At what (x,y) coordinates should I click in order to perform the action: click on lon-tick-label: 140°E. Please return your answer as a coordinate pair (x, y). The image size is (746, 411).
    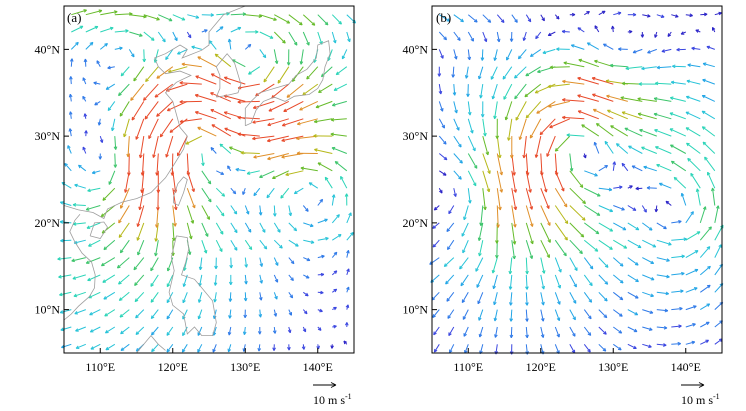
    Looking at the image, I should click on (686, 367).